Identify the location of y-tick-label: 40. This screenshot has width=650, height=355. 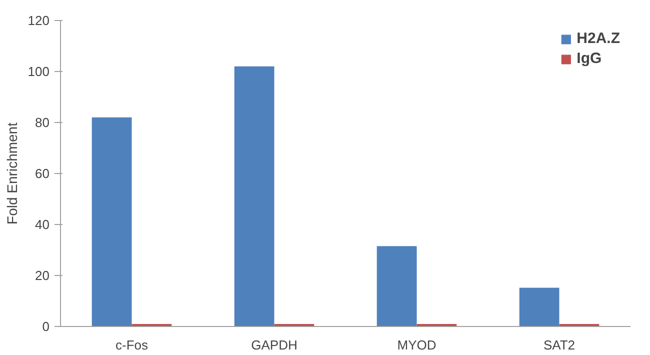
(42, 224).